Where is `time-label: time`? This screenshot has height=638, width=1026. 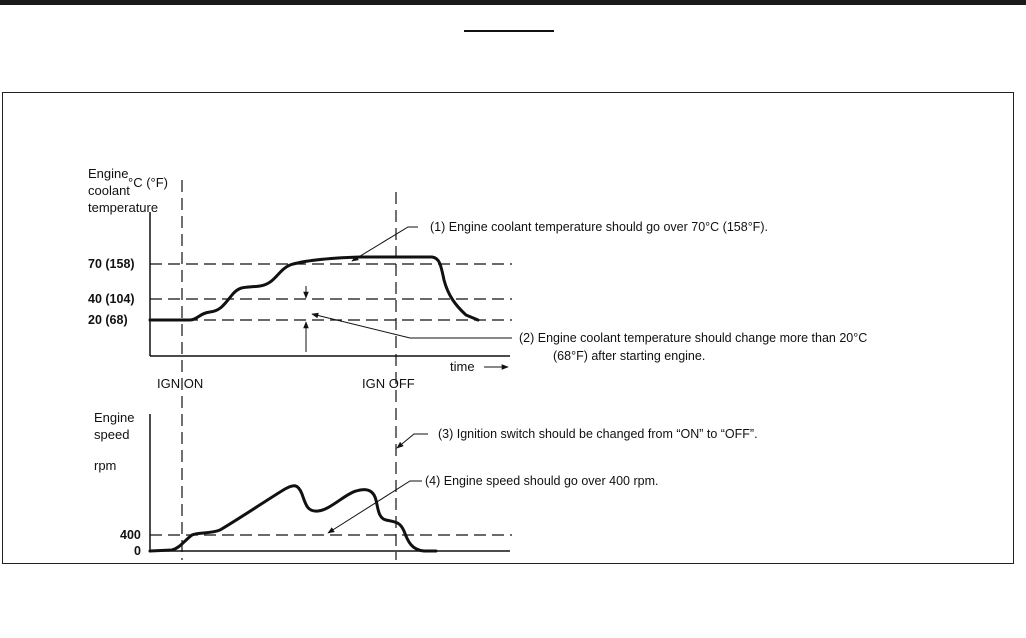 time-label: time is located at coordinates (462, 366).